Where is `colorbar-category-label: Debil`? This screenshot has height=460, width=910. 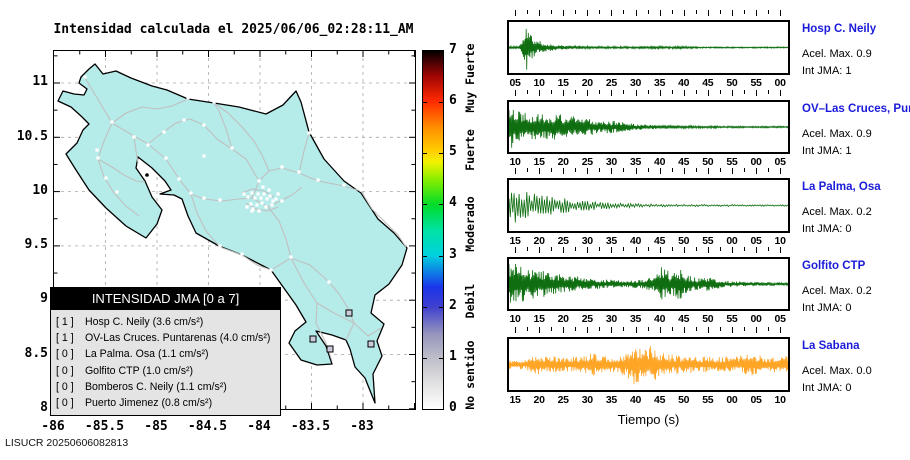 colorbar-category-label: Debil is located at coordinates (470, 300).